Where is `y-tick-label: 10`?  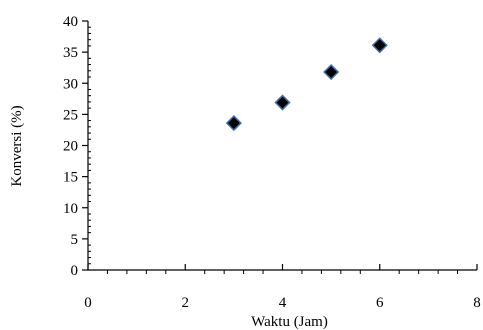
y-tick-label: 10 is located at coordinates (70, 209).